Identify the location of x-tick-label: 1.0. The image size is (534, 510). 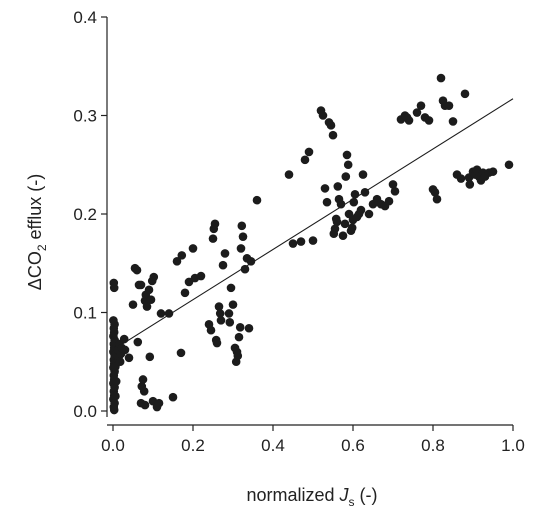
(513, 445).